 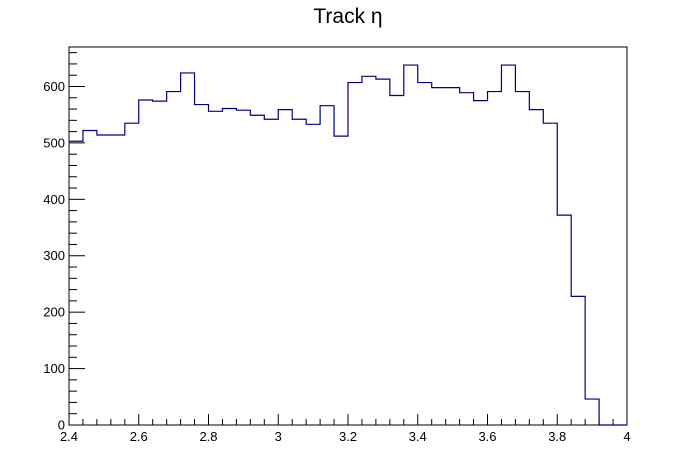 I want to click on x-tick-label: 2.6, so click(x=139, y=436).